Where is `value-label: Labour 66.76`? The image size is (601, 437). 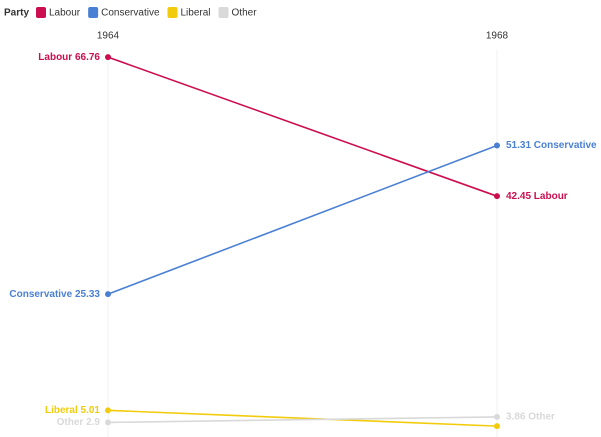
value-label: Labour 66.76 is located at coordinates (69, 57).